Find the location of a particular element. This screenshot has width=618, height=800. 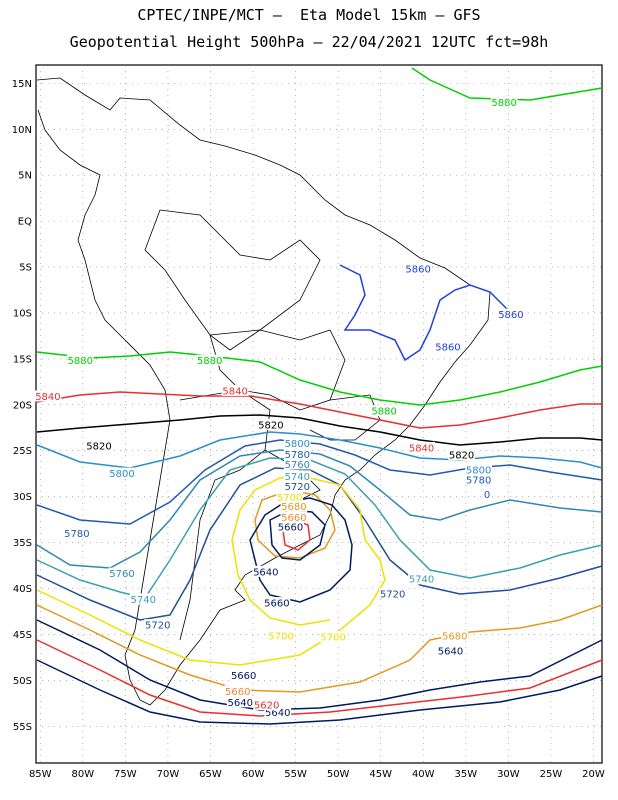

contour-label: 0 is located at coordinates (487, 495).